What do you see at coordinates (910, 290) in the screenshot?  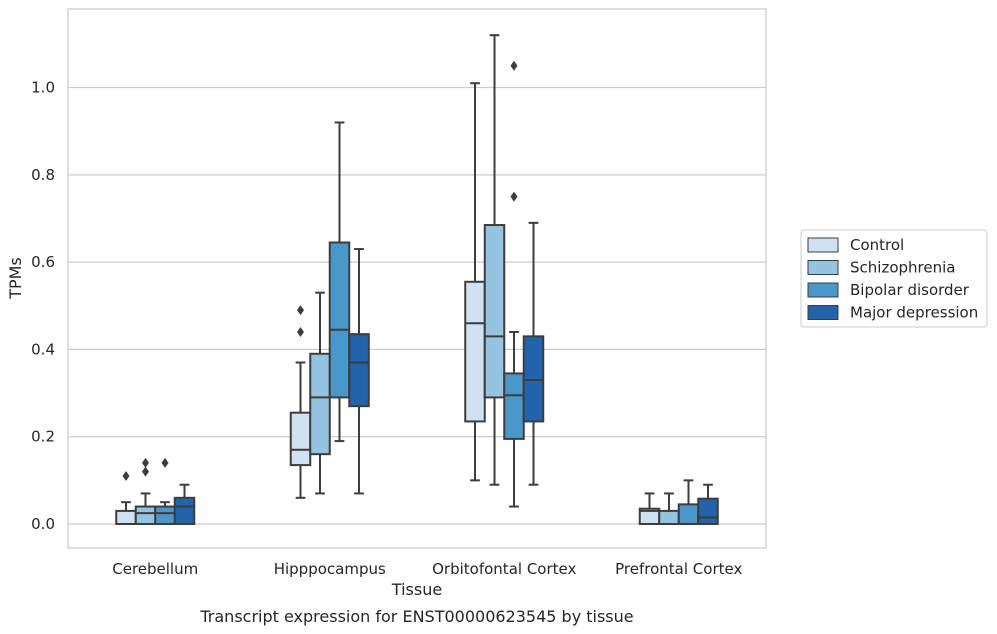 I see `legend-label: Bipolar disorder` at bounding box center [910, 290].